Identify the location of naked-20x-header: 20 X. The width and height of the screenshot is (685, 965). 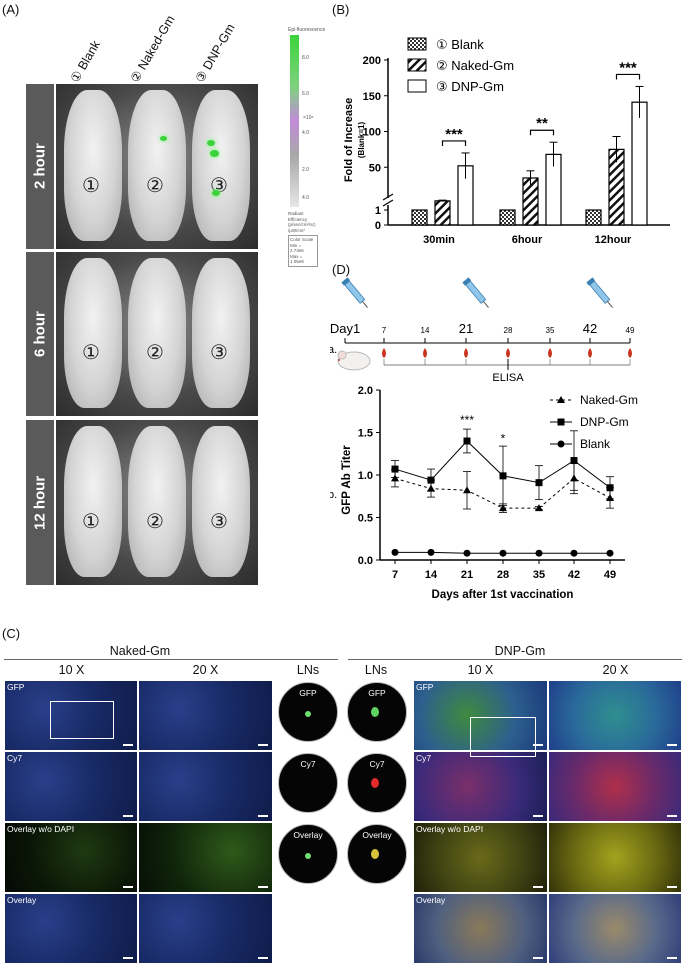
(205, 670).